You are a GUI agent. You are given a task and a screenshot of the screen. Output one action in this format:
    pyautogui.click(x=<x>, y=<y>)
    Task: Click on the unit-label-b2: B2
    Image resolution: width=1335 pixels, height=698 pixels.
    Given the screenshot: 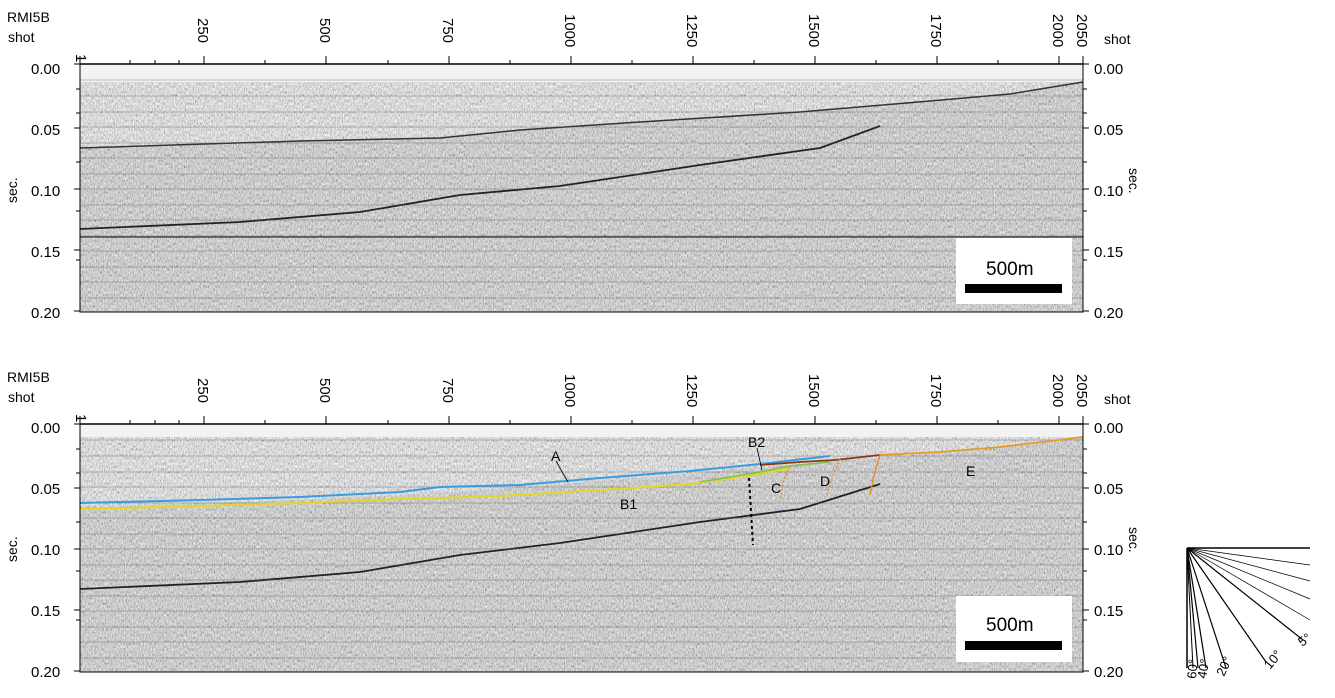 What is the action you would take?
    pyautogui.click(x=756, y=442)
    